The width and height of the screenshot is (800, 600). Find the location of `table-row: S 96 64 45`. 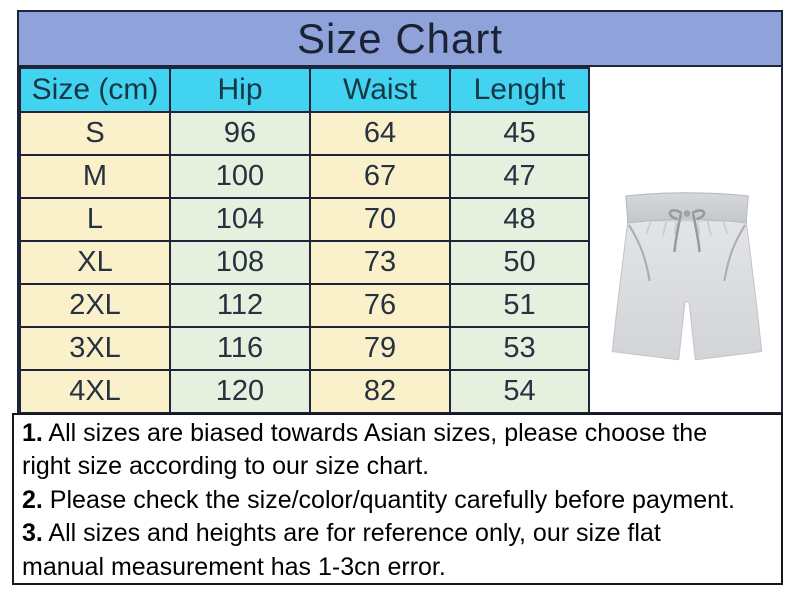

table-row: S 96 64 45 is located at coordinates (304, 133).